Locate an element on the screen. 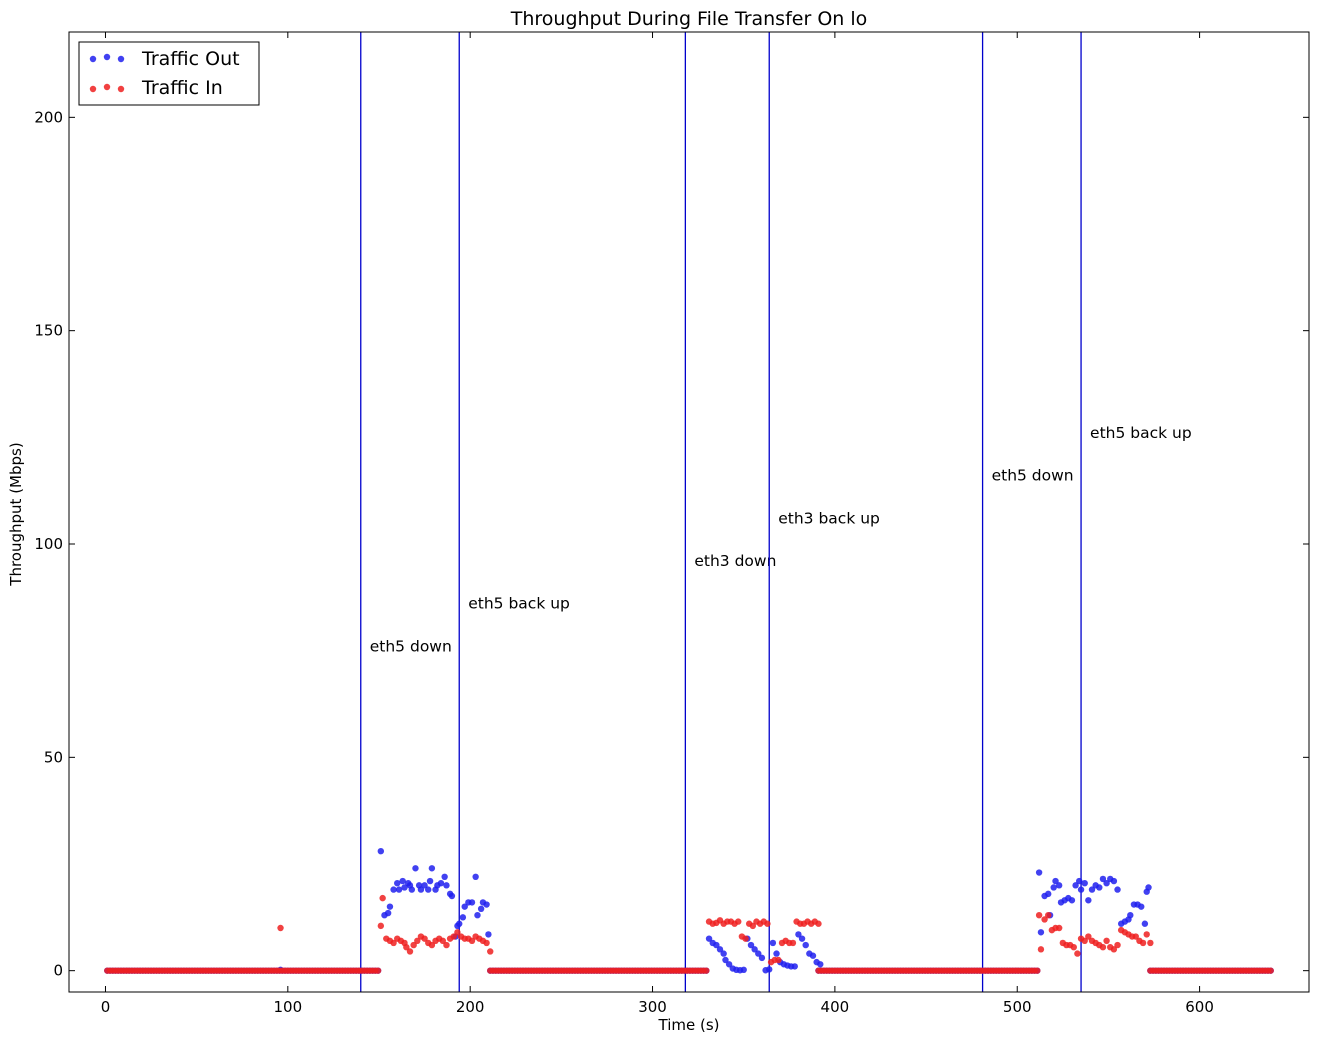 The width and height of the screenshot is (1319, 1044). x-tick-label: 200 is located at coordinates (470, 1007).